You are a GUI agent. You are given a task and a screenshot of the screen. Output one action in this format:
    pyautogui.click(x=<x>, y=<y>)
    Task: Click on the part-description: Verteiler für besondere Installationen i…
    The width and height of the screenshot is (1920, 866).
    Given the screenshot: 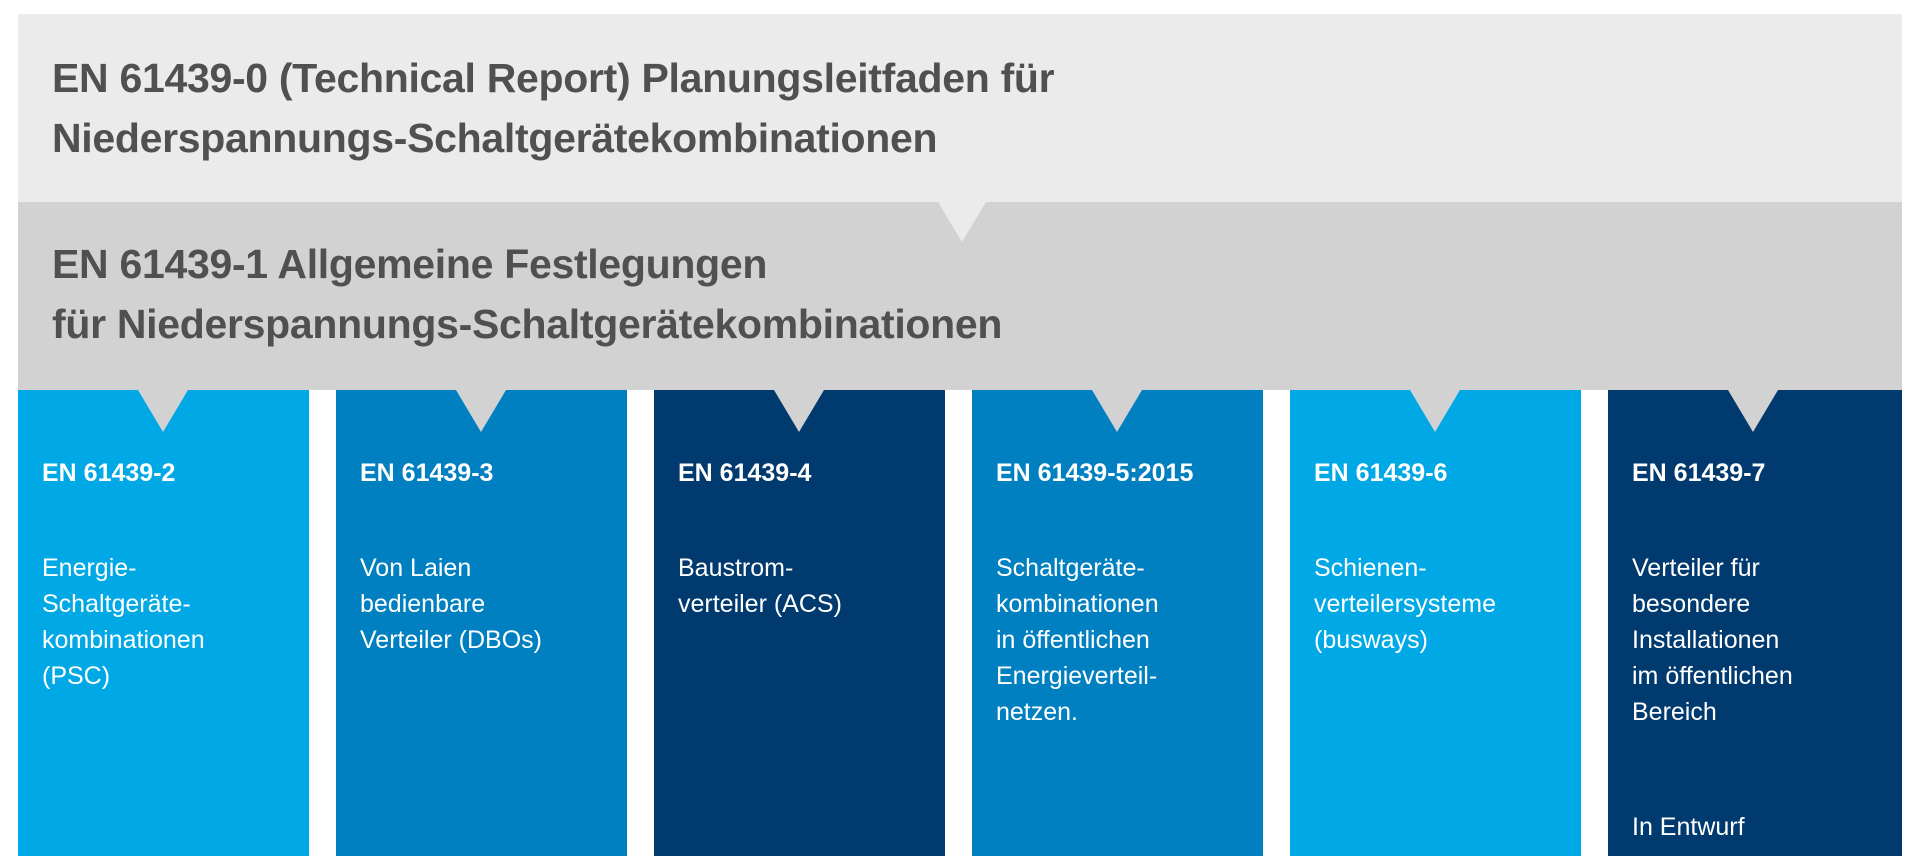 What is the action you would take?
    pyautogui.click(x=1762, y=640)
    